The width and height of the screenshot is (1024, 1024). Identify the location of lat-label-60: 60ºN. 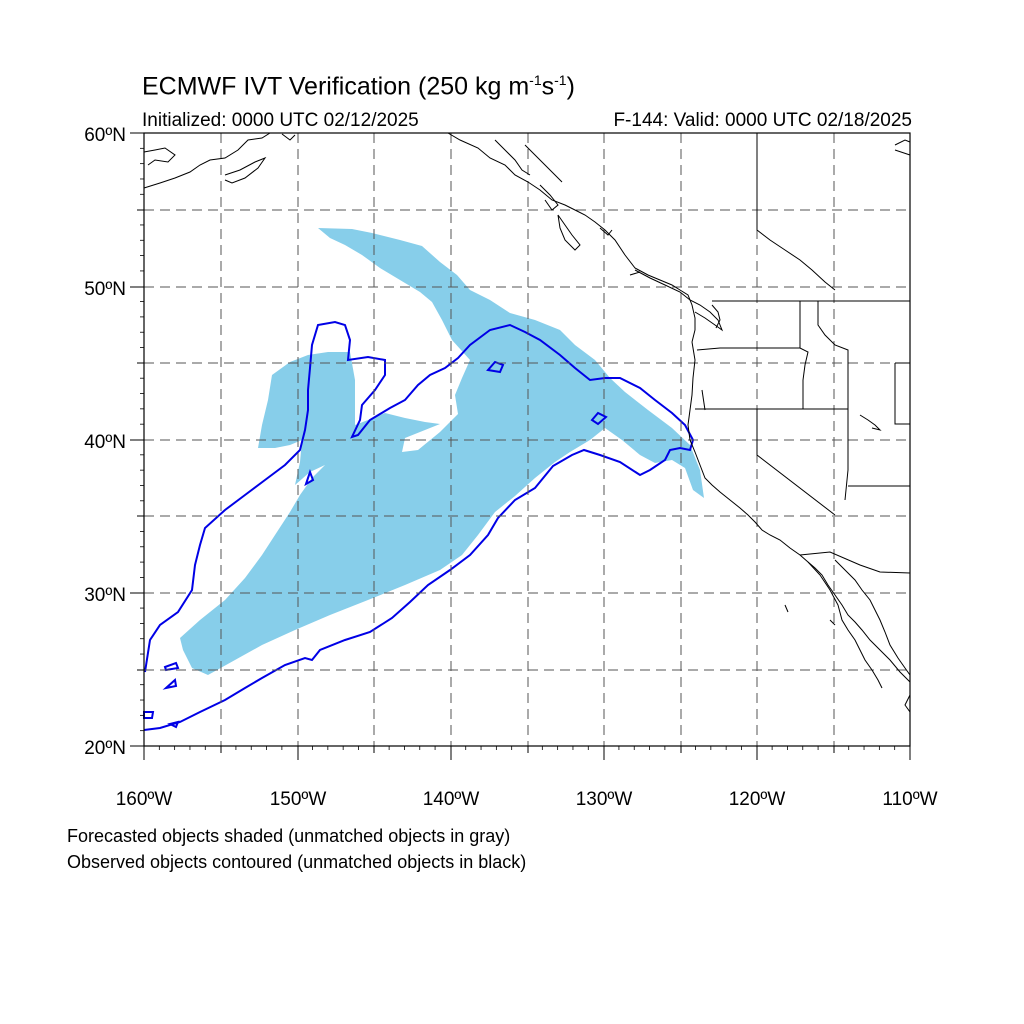
(105, 135).